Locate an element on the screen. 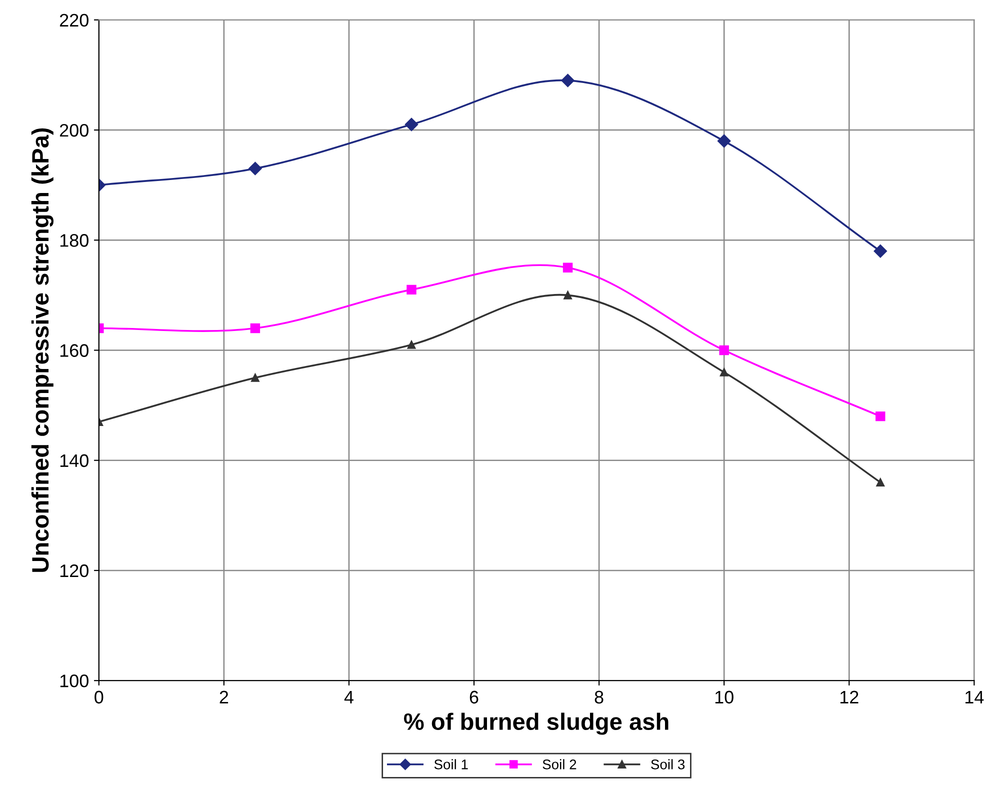  legend-label: Soil 3 is located at coordinates (668, 764).